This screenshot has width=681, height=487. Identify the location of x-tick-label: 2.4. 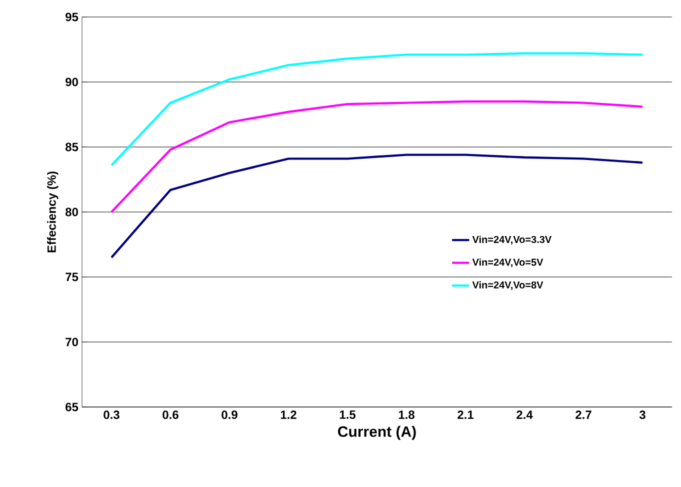
(524, 414).